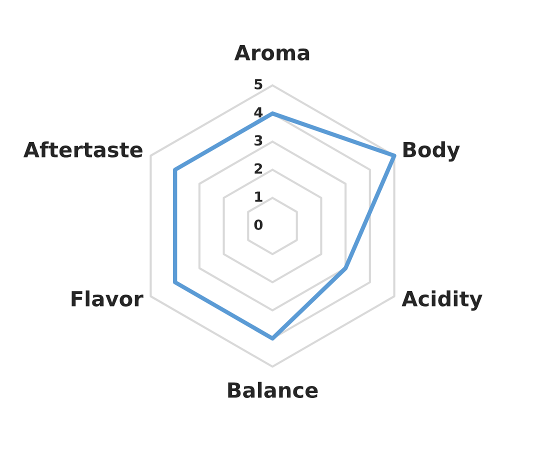  Describe the element at coordinates (258, 84) in the screenshot. I see `y-tick-label: 5` at that location.